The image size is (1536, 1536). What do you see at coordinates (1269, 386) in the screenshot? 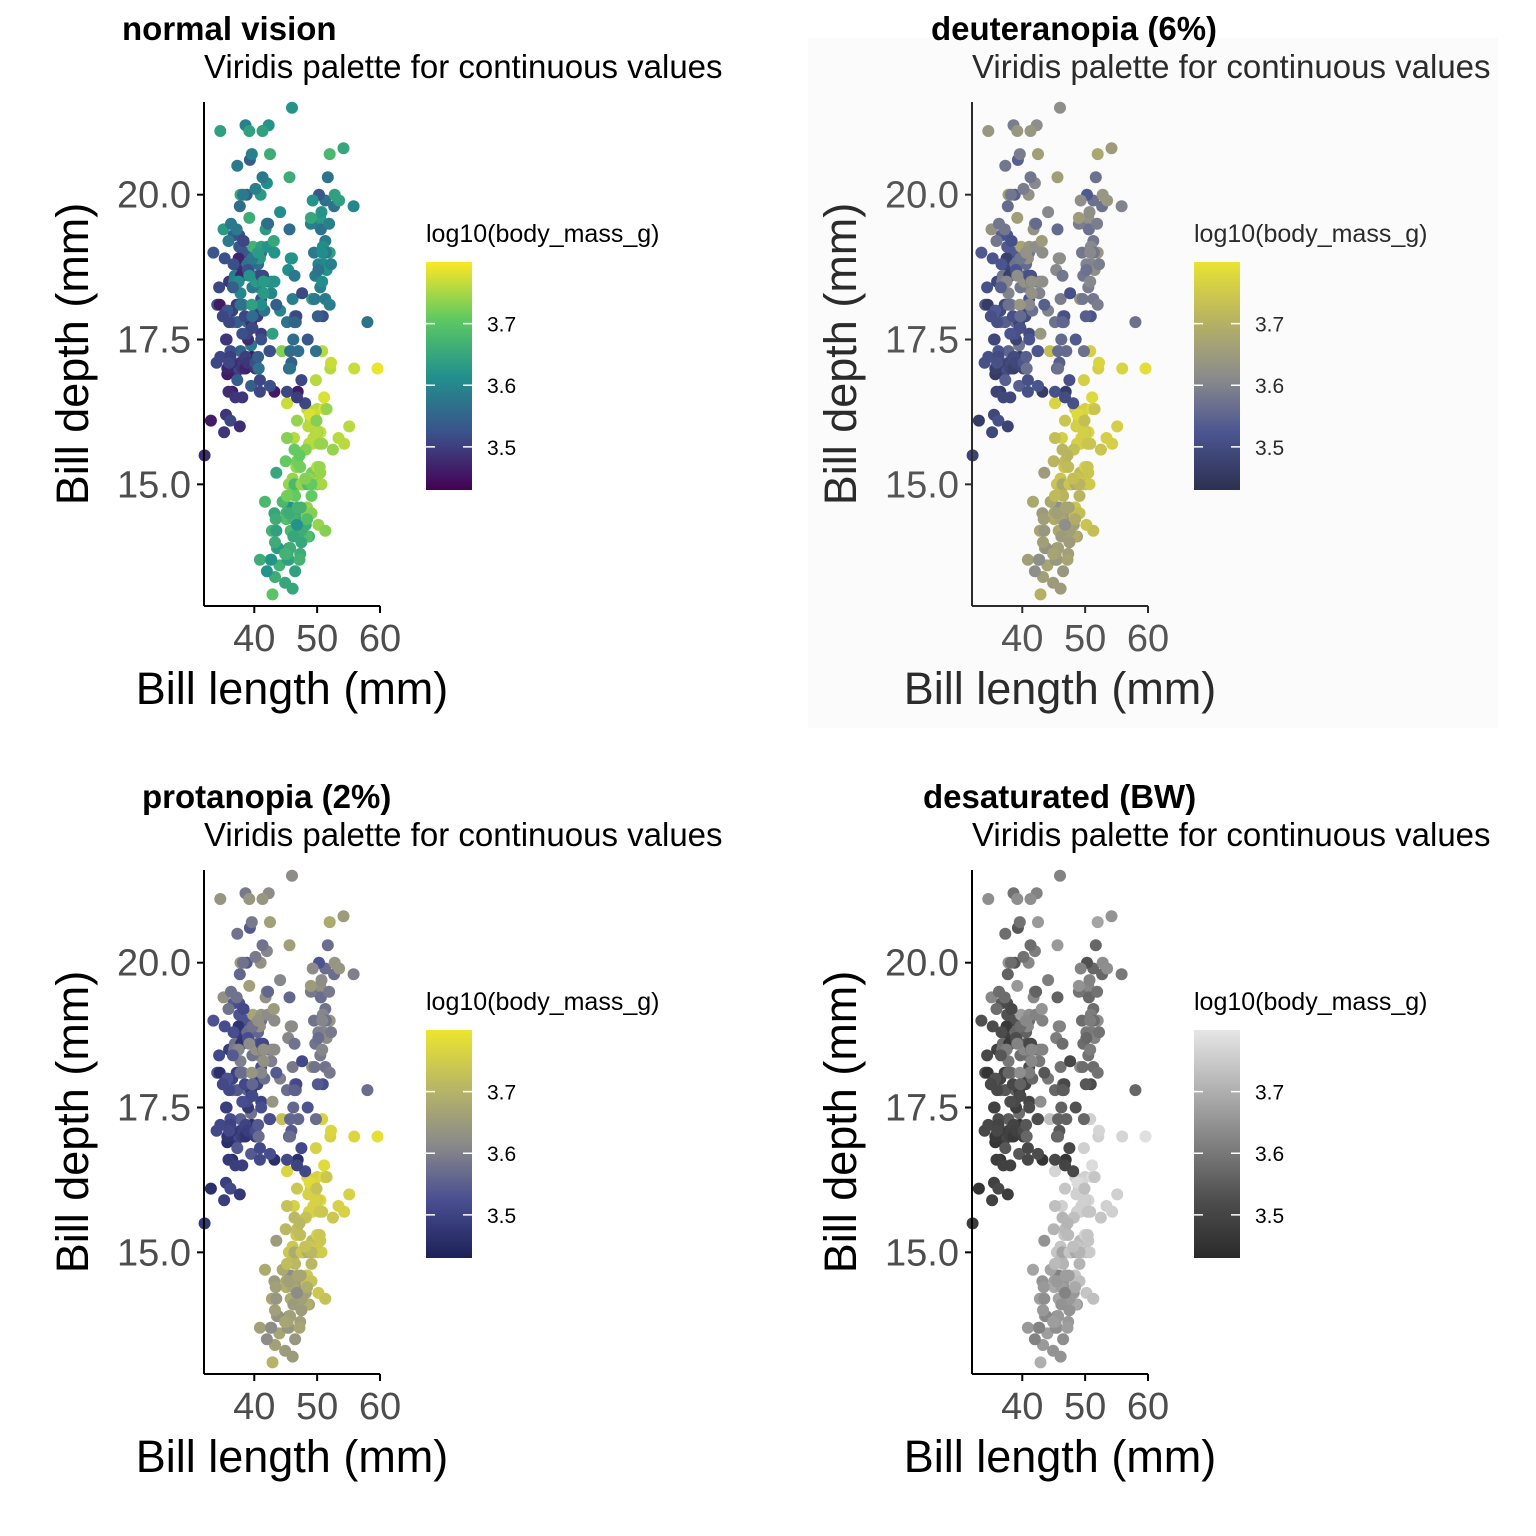
I see `legend-break-label: 3.6` at bounding box center [1269, 386].